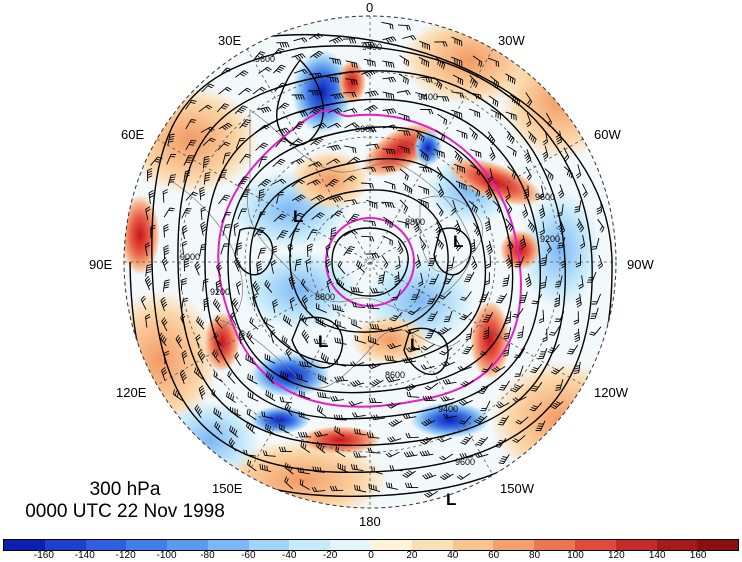 The width and height of the screenshot is (742, 562). I want to click on longitude-label-120w: 120W, so click(611, 392).